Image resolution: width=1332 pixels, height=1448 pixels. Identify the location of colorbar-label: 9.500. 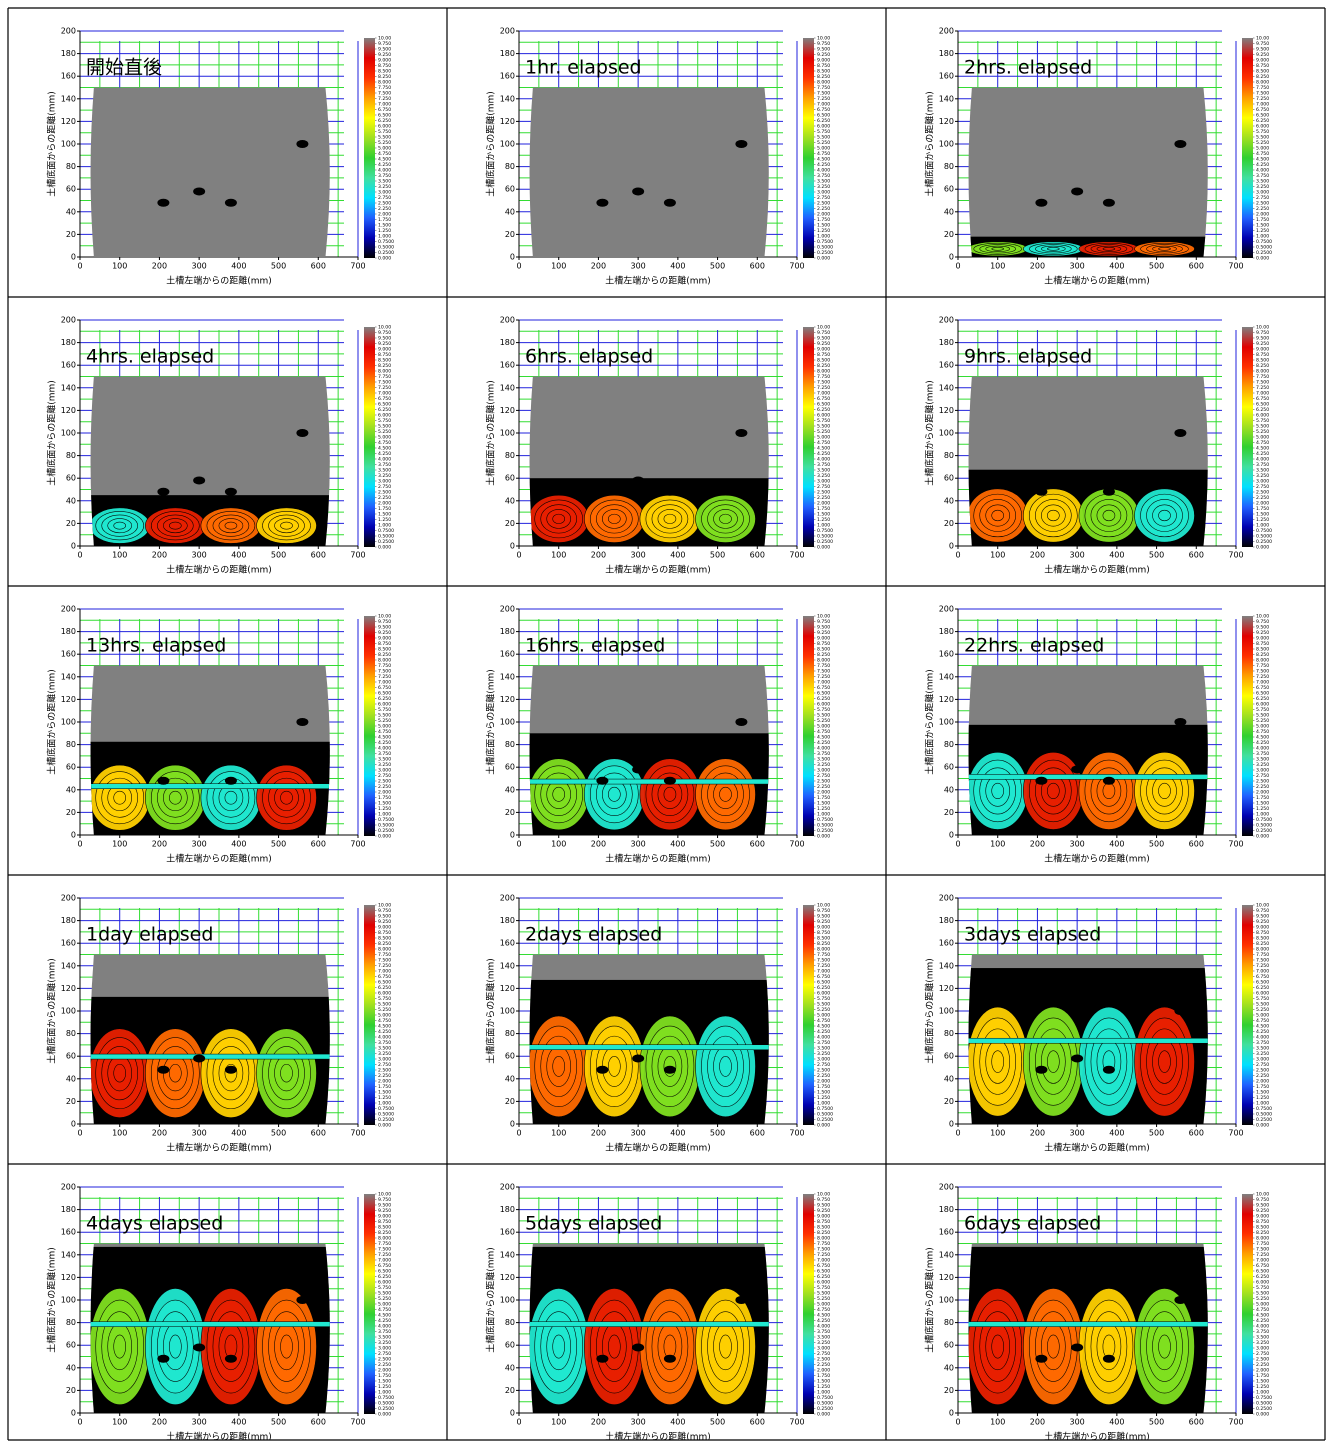
(823, 628).